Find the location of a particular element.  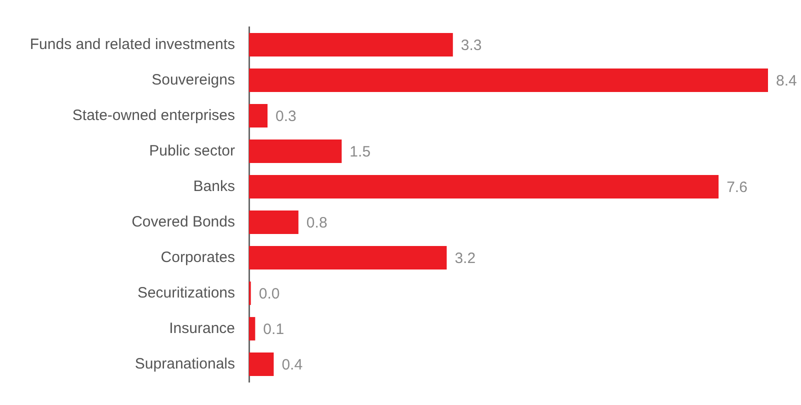

y-tick-label: Securitizations is located at coordinates (186, 293).